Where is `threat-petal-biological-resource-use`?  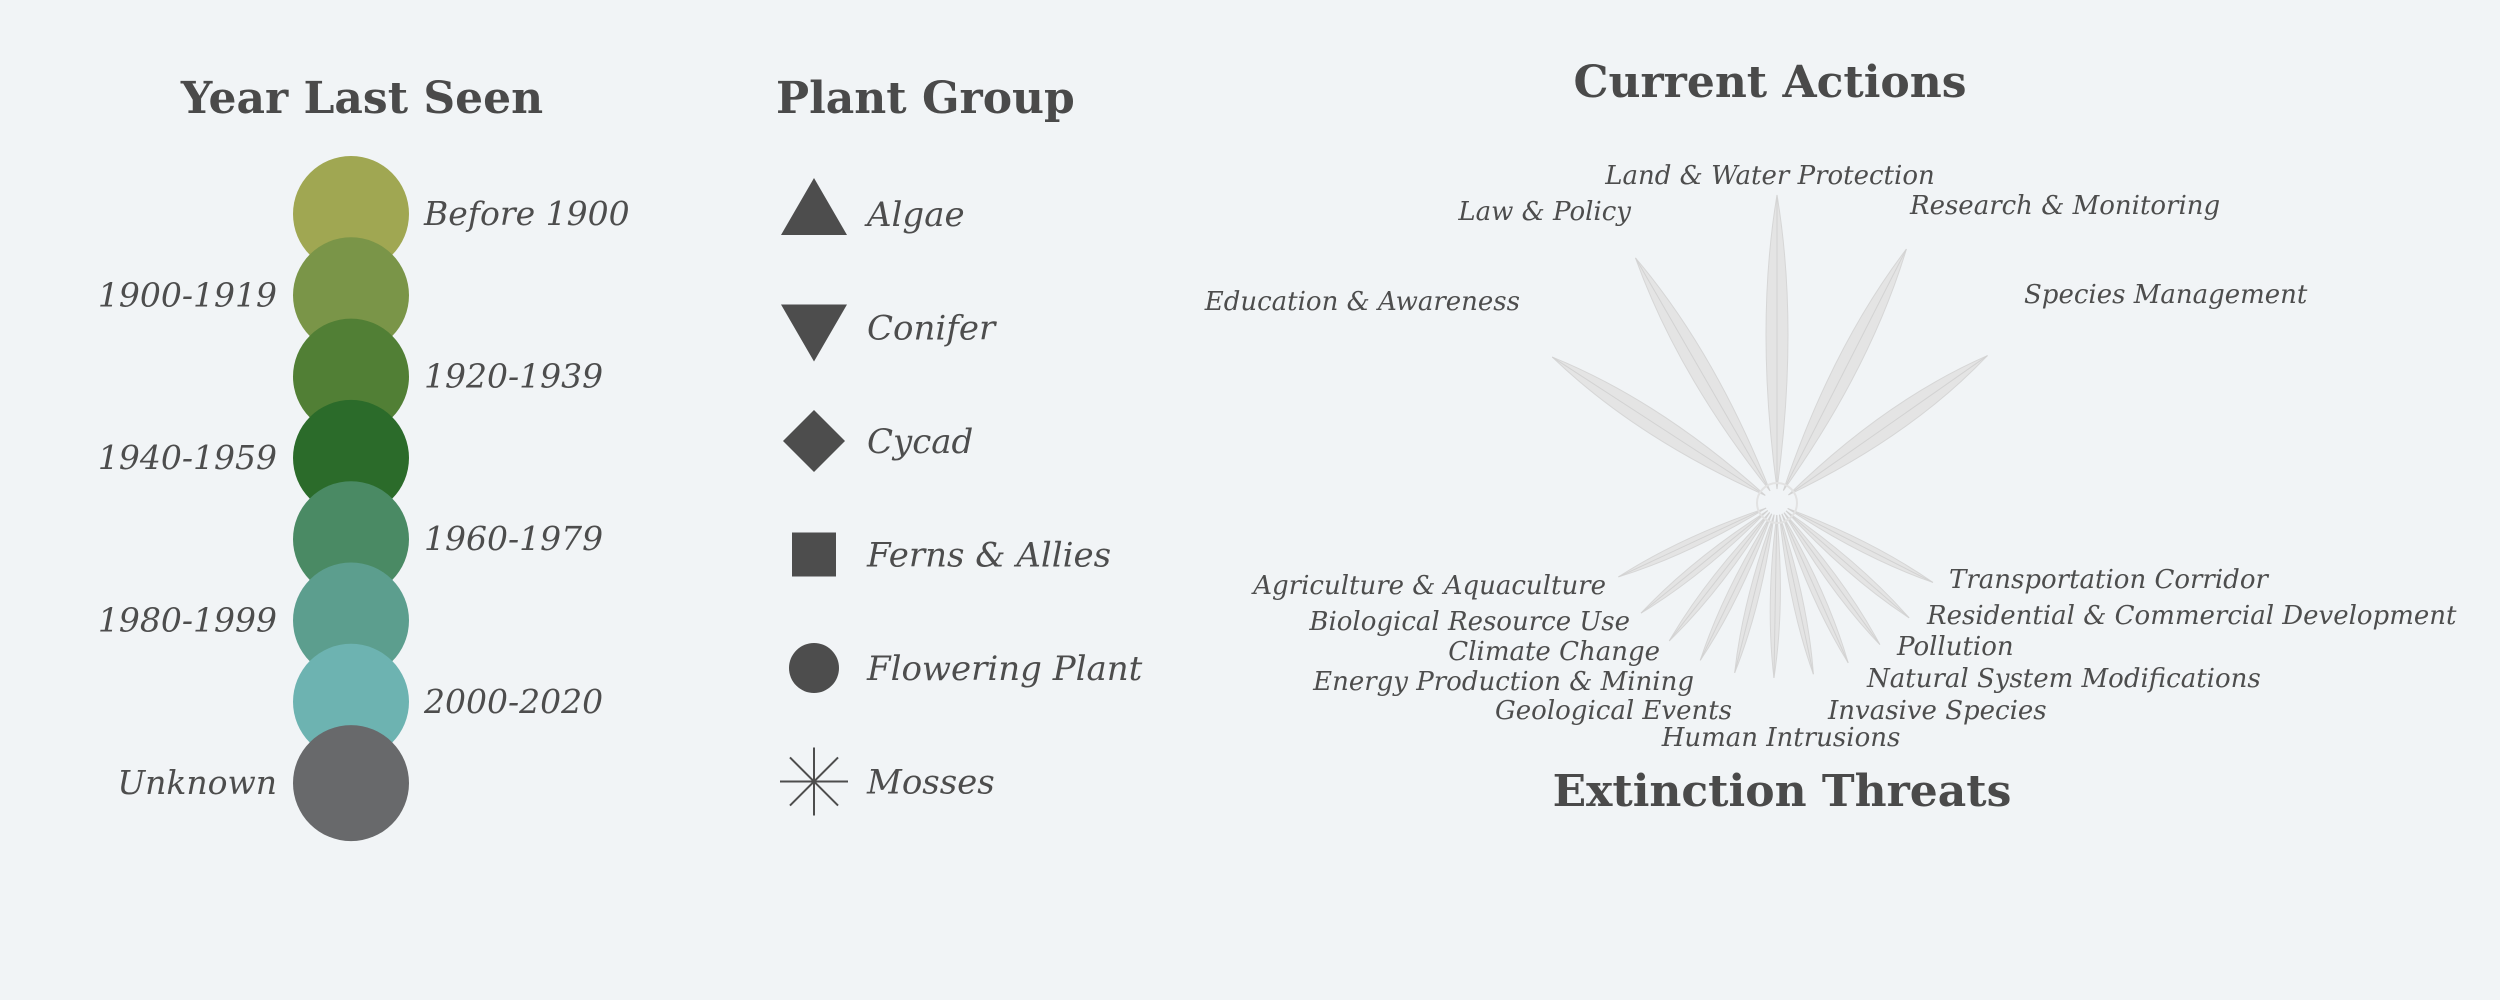 threat-petal-biological-resource-use is located at coordinates (1704, 562).